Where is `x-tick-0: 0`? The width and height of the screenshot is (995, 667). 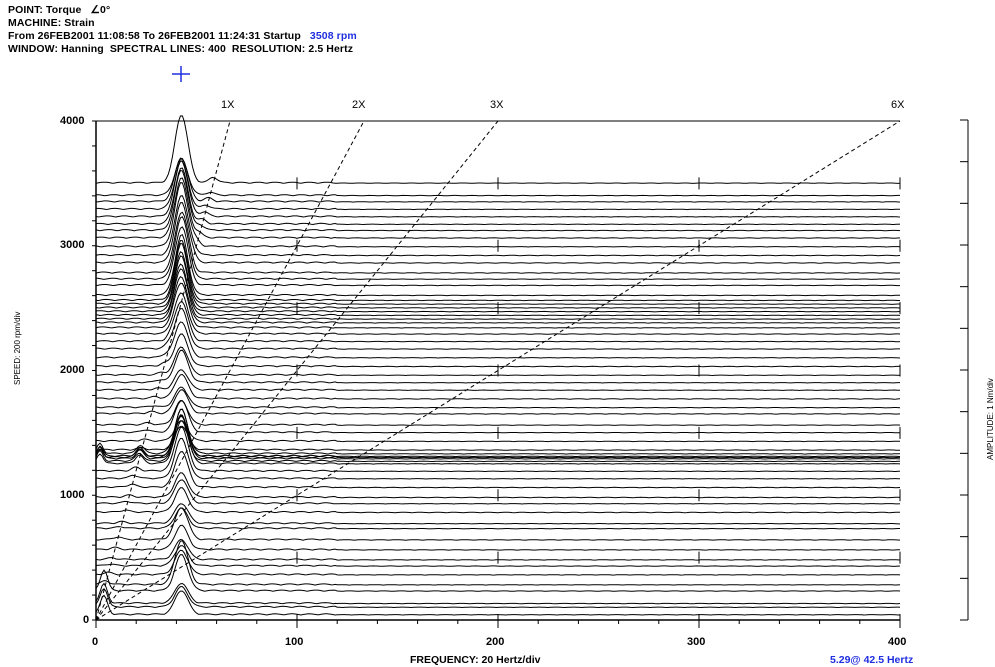 x-tick-0: 0 is located at coordinates (95, 642).